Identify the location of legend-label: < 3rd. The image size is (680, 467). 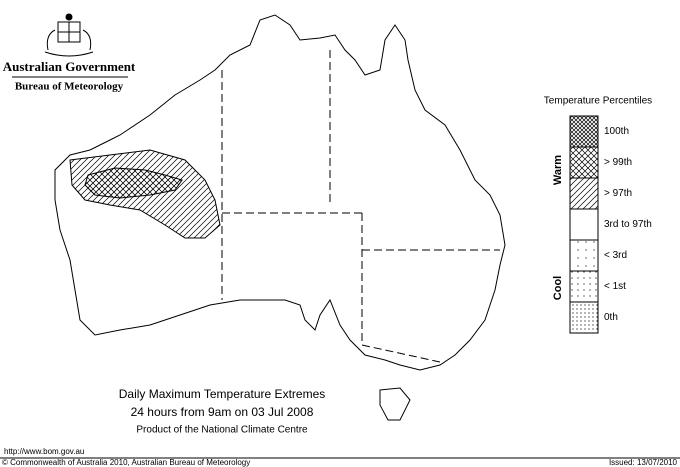
(615, 255).